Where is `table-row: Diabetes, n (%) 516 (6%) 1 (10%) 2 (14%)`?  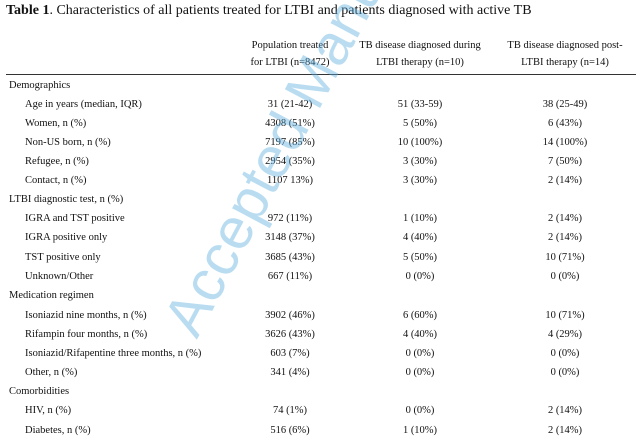 table-row: Diabetes, n (%) 516 (6%) 1 (10%) 2 (14%) is located at coordinates (320, 434).